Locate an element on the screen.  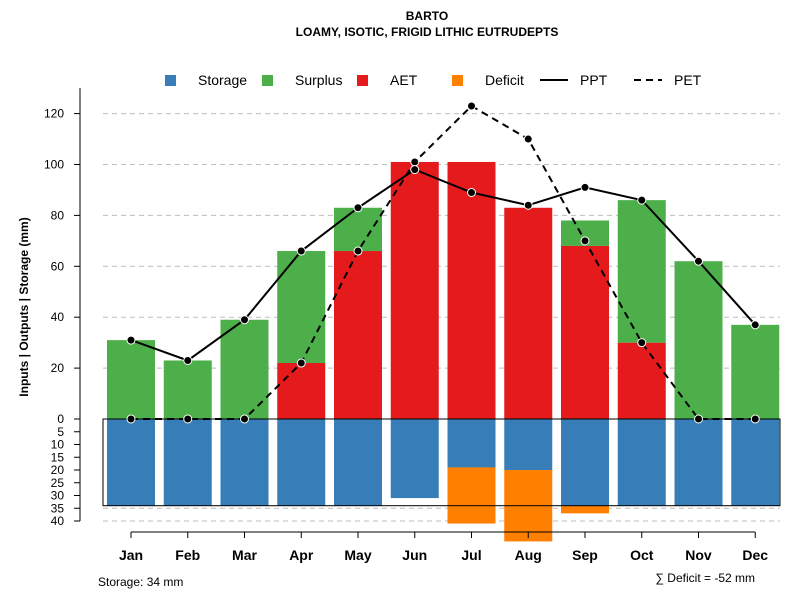
deficit-bar-sep is located at coordinates (585, 509).